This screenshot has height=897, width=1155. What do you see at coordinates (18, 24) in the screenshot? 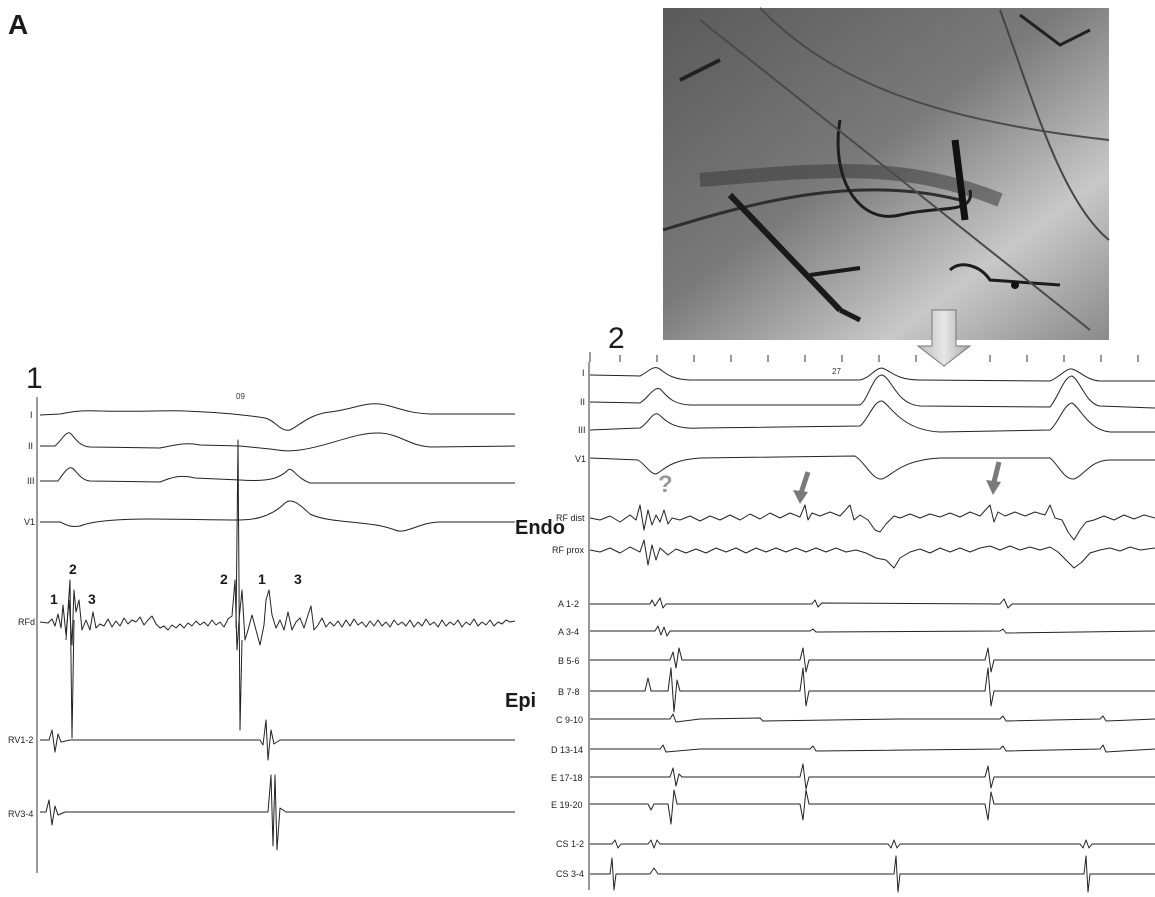
I see `panel-letter: A` at bounding box center [18, 24].